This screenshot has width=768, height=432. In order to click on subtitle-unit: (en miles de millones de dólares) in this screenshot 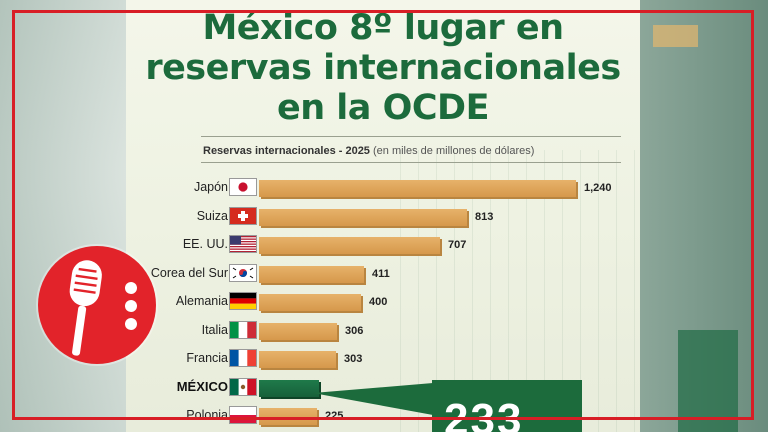, I will do `click(454, 151)`.